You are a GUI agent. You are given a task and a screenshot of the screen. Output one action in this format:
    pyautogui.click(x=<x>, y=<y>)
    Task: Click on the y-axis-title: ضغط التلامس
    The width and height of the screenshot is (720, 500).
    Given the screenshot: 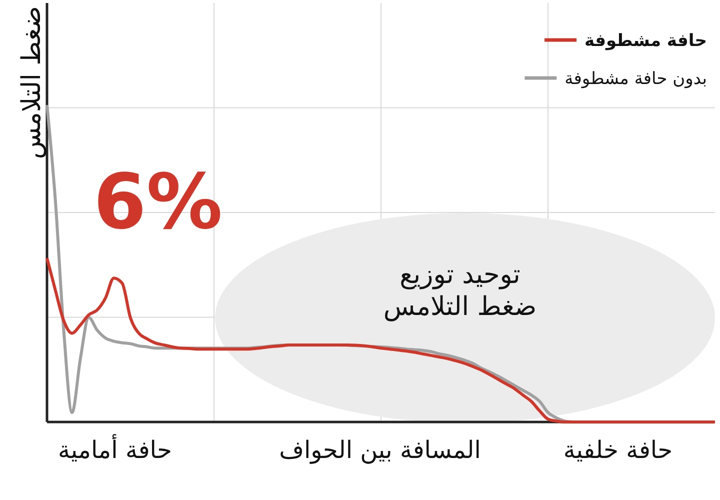 What is the action you would take?
    pyautogui.click(x=32, y=83)
    